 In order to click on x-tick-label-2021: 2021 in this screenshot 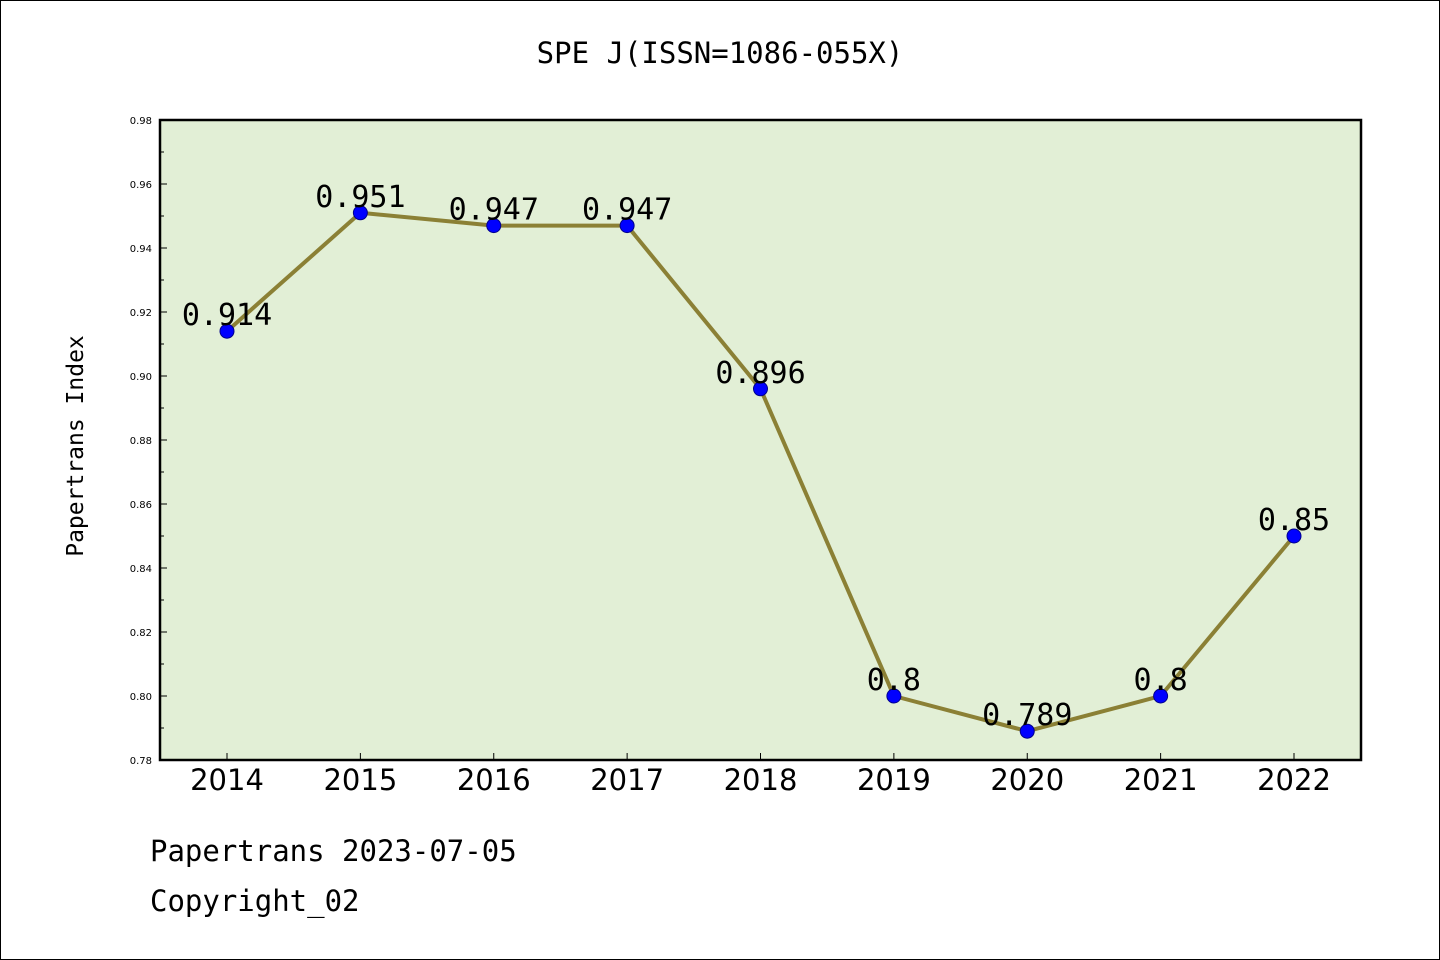, I will do `click(1161, 780)`.